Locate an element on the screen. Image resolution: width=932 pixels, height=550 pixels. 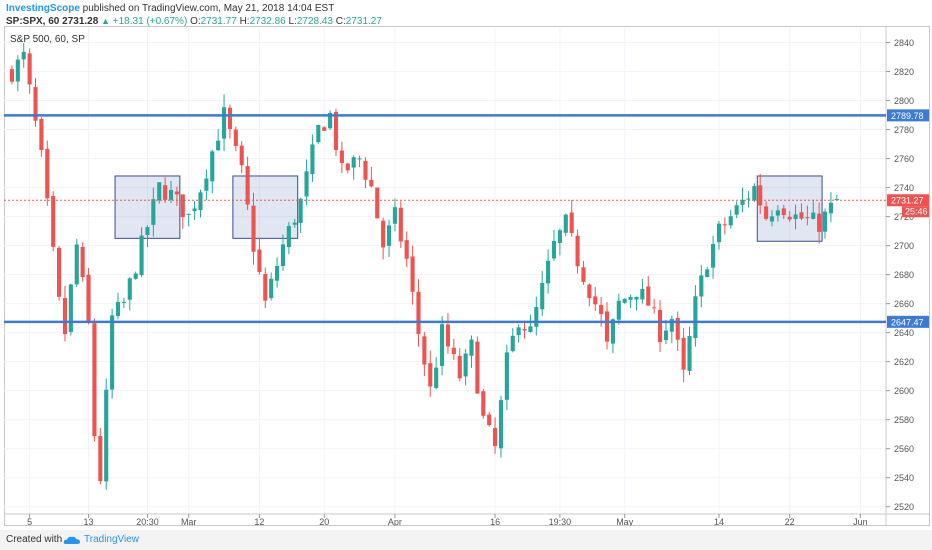
countdown-tag is located at coordinates (915, 212).